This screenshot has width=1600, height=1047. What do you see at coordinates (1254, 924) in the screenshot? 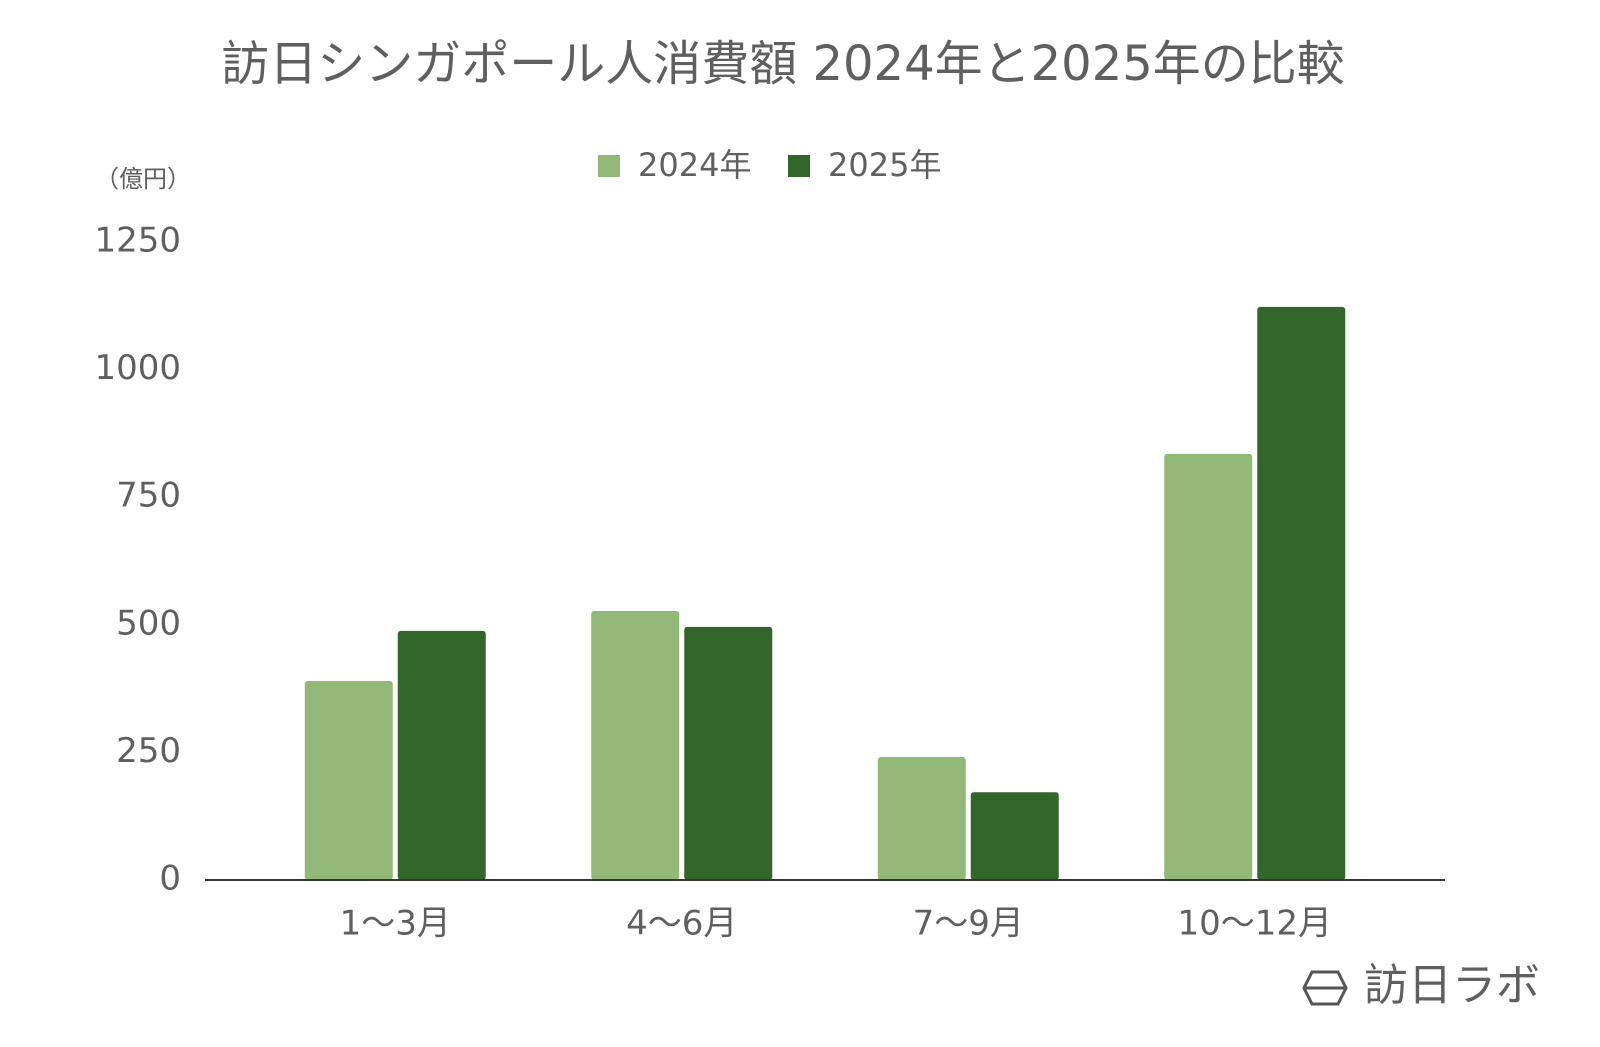
I see `x-tick-label: 10～12月` at bounding box center [1254, 924].